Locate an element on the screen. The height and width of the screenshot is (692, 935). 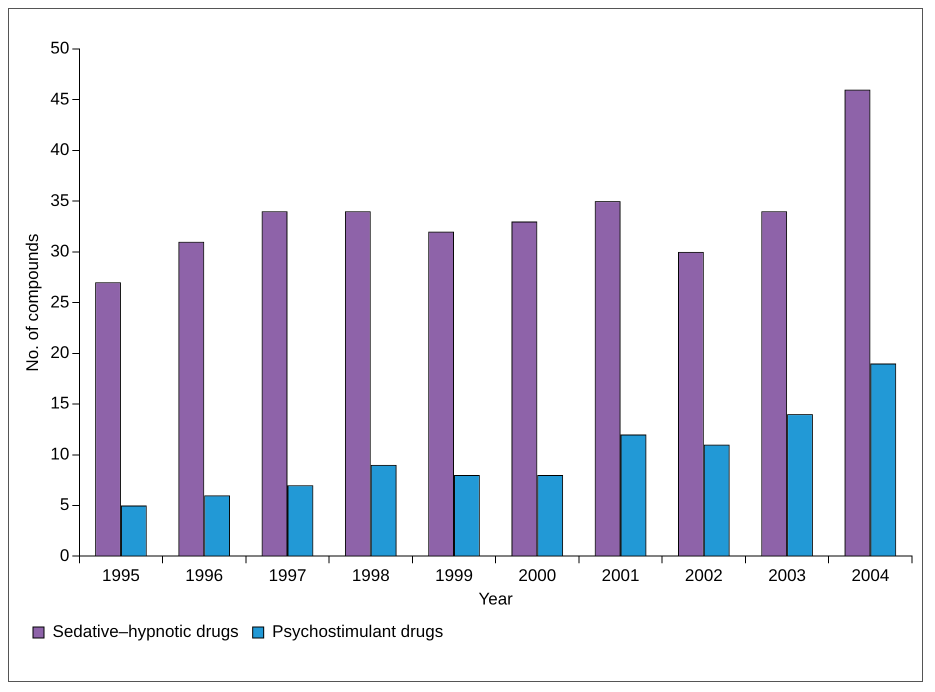
x-tick-label: 2004 is located at coordinates (870, 576).